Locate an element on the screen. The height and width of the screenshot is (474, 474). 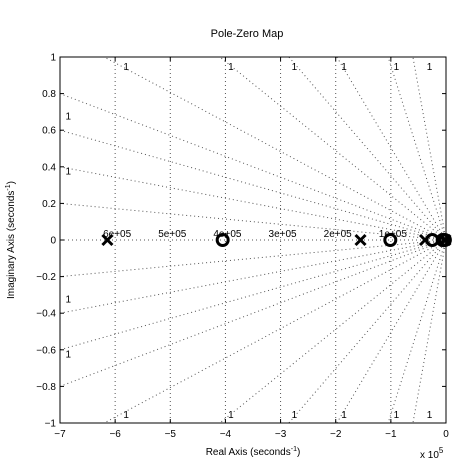
y-axis-label-text: Imaginary Axis (seconds is located at coordinates (11, 245).